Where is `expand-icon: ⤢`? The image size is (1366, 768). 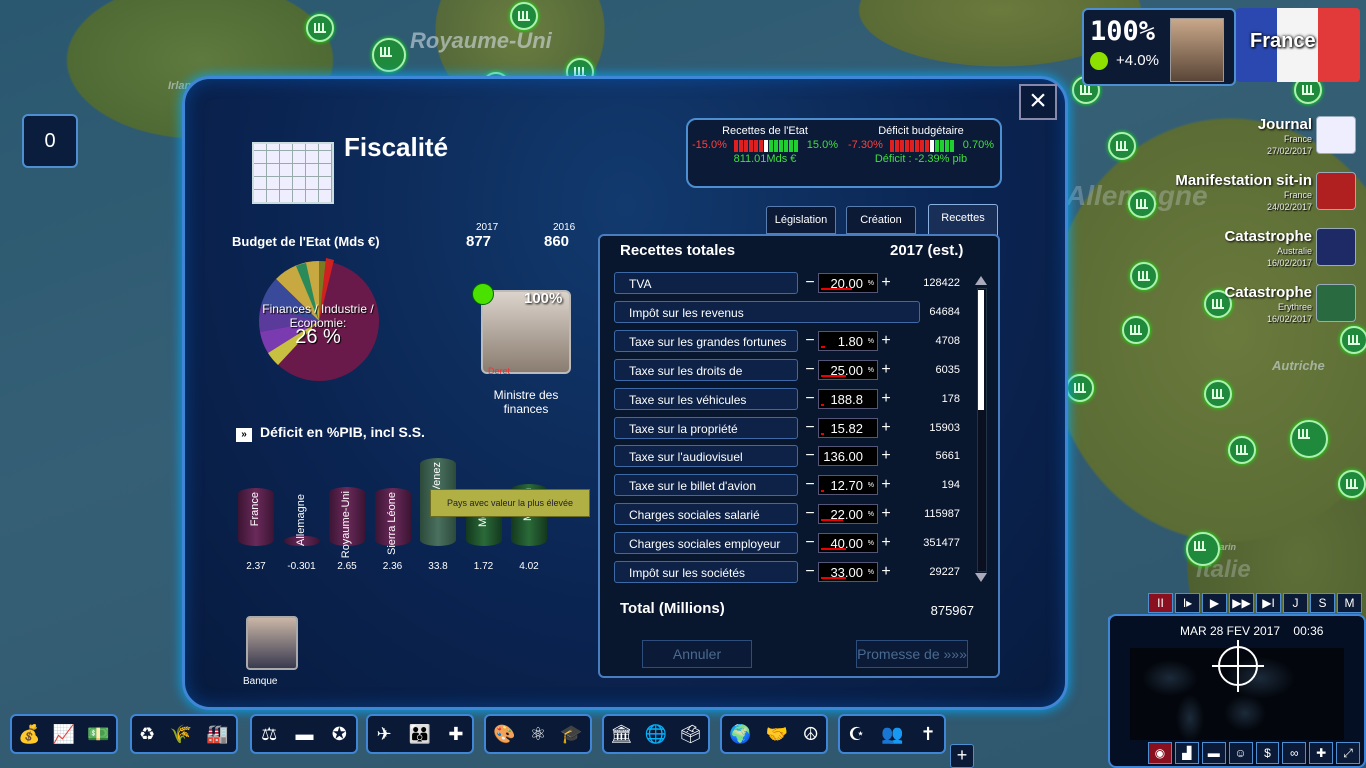 expand-icon: ⤢ is located at coordinates (1348, 753).